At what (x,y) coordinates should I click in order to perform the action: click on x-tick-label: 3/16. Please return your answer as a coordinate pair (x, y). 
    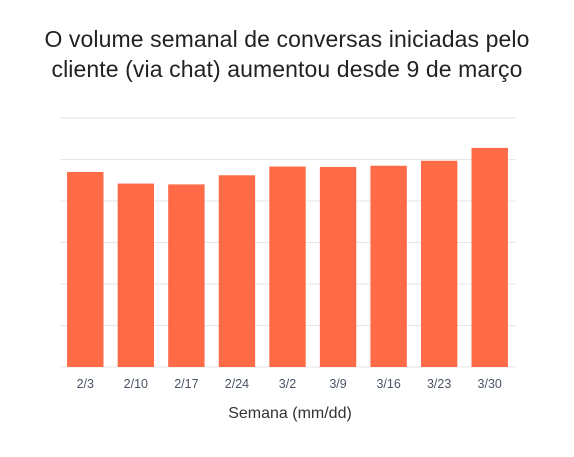
    Looking at the image, I should click on (388, 384).